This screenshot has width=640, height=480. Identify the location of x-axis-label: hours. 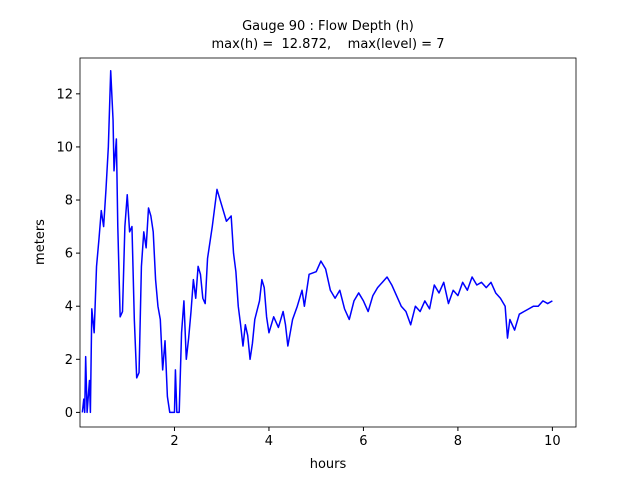
(328, 464).